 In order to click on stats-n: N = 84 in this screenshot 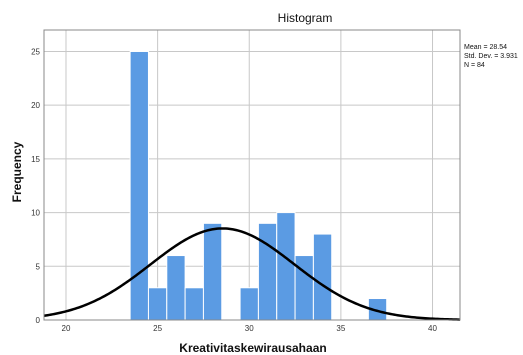, I will do `click(474, 65)`.